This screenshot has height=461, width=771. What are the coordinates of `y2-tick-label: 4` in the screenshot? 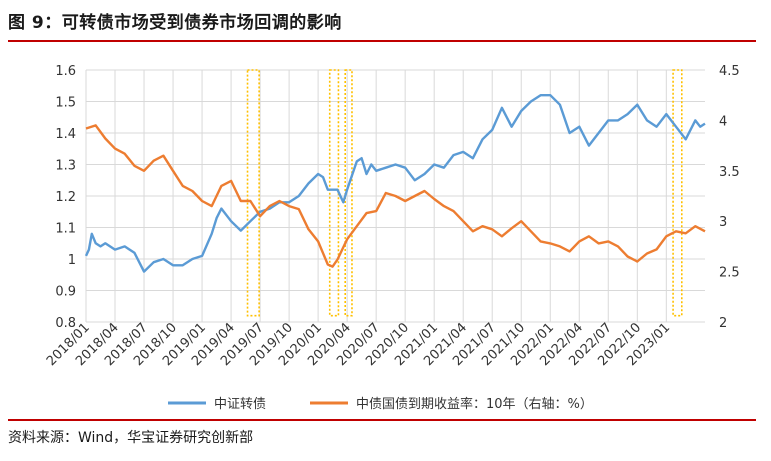 It's located at (723, 121).